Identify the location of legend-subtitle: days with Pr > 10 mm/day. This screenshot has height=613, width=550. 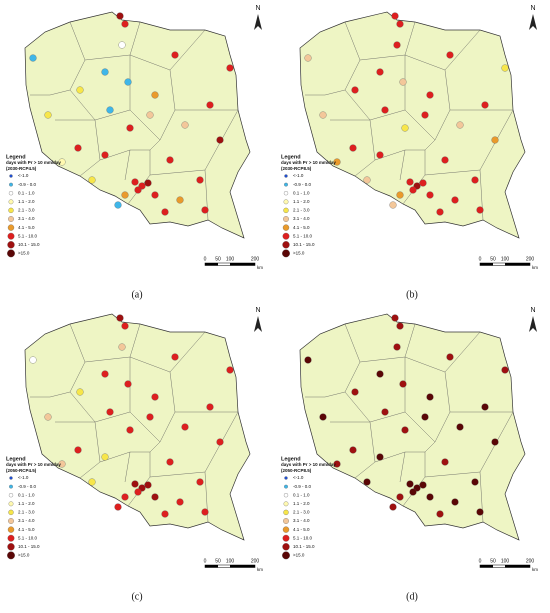
(33, 464).